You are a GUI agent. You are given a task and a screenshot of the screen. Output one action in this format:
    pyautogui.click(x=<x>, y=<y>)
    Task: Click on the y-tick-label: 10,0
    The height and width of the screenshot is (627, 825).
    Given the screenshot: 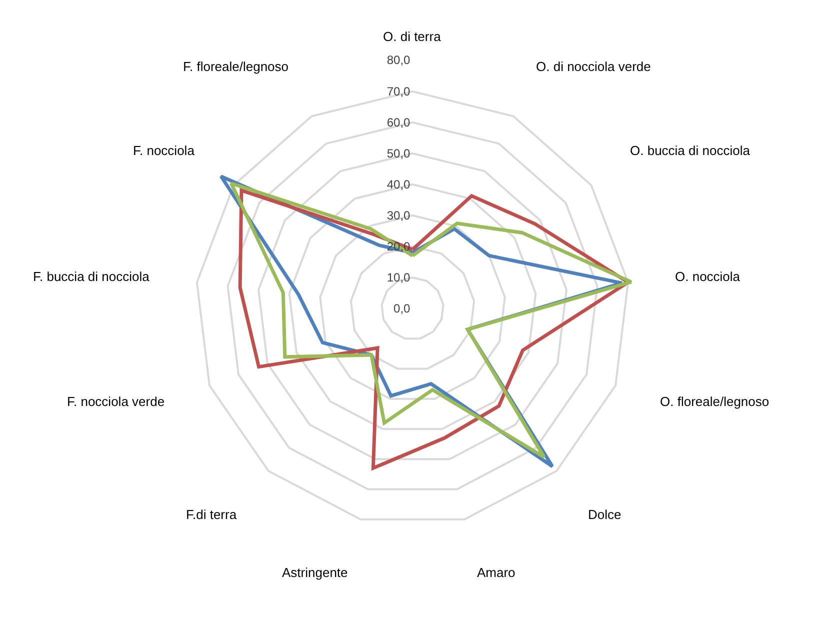 What is the action you would take?
    pyautogui.click(x=398, y=277)
    